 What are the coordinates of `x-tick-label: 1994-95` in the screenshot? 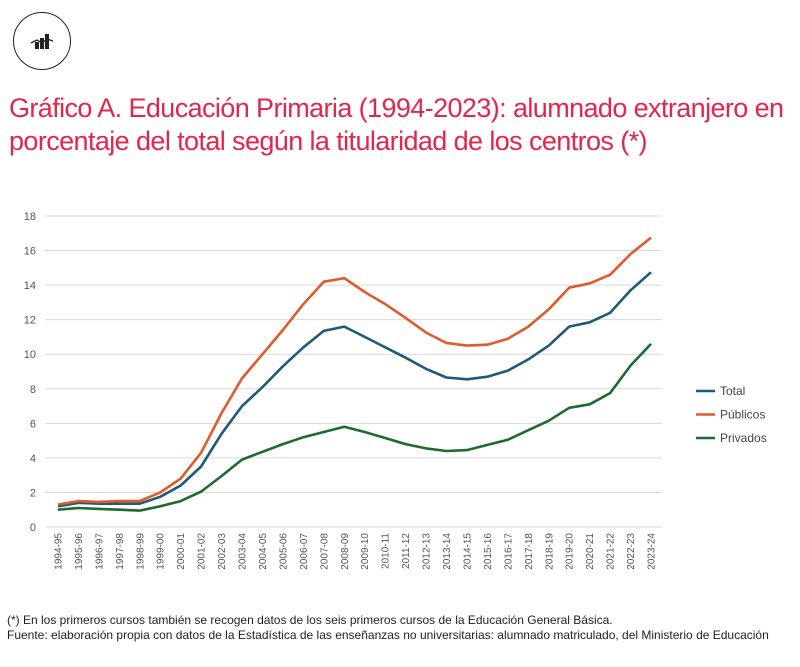 It's located at (59, 551).